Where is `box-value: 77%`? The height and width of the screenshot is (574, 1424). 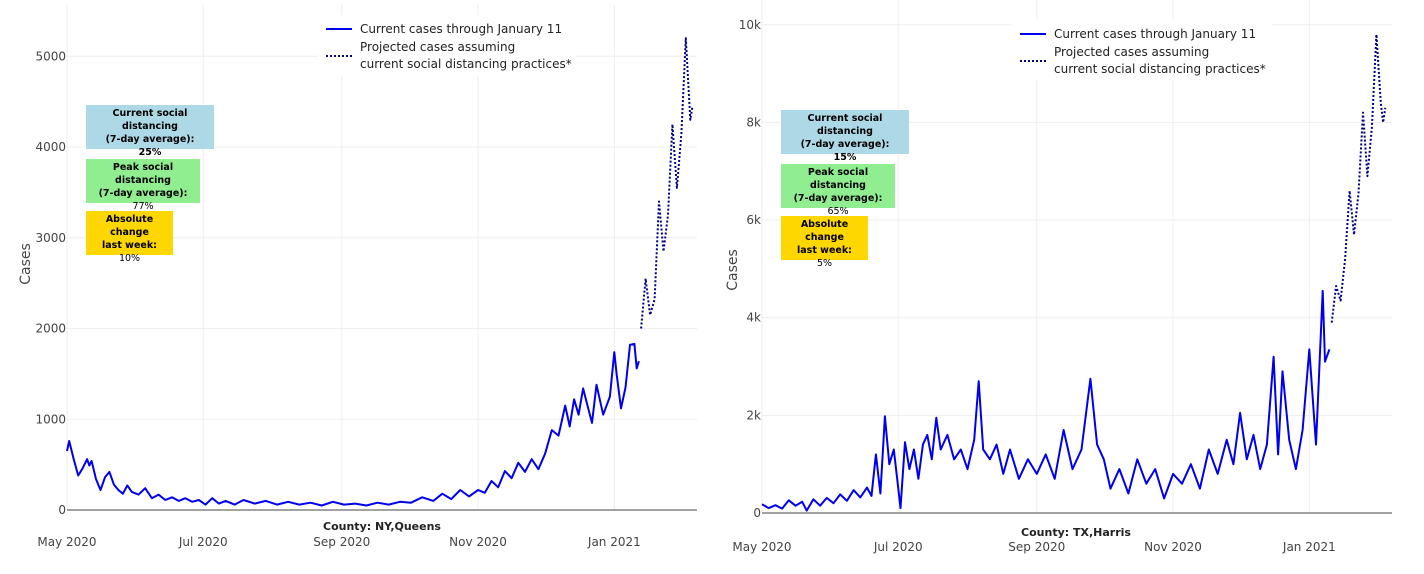
box-value: 77% is located at coordinates (143, 206).